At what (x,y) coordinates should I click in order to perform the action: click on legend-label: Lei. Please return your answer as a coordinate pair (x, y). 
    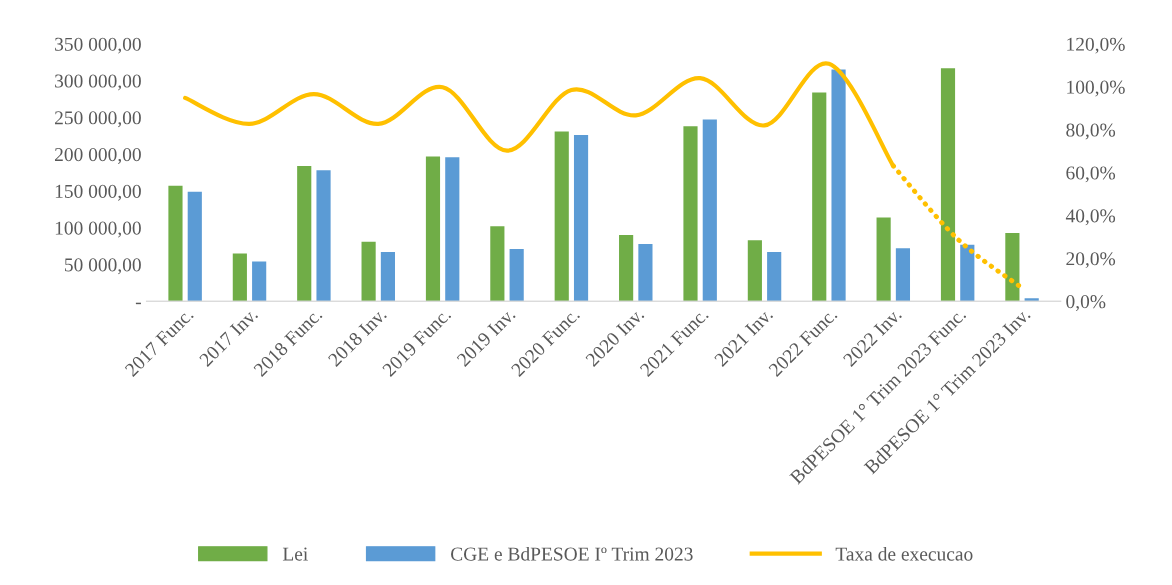
    Looking at the image, I should click on (295, 554).